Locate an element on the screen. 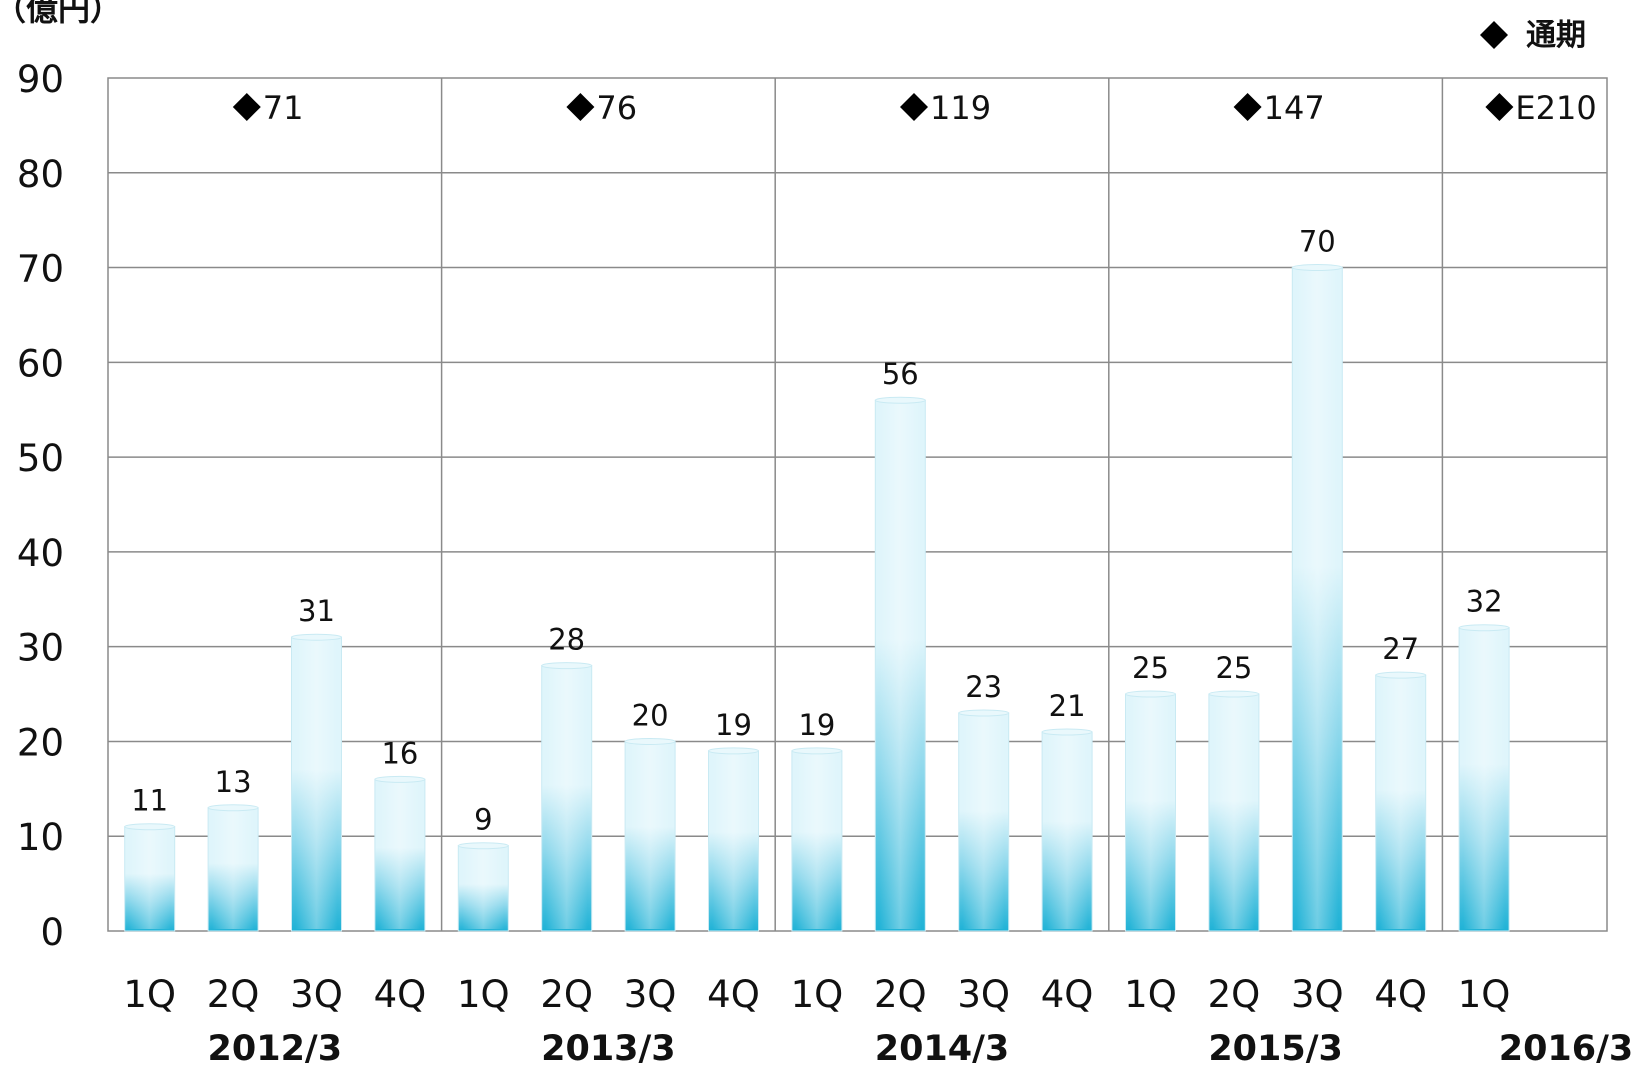 Image resolution: width=1631 pixels, height=1072 pixels. annual-total-label: 76 is located at coordinates (616, 108).